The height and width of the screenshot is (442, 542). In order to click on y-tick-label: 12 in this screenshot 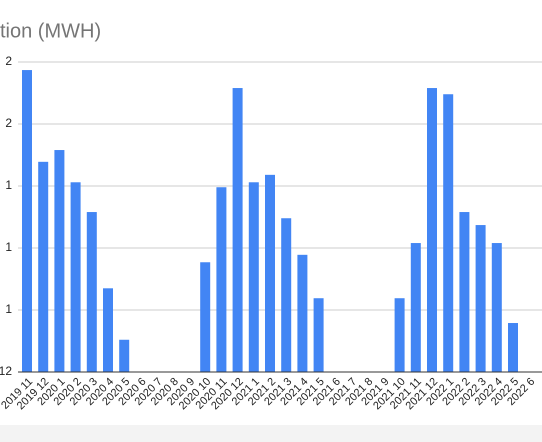, I will do `click(6, 371)`.